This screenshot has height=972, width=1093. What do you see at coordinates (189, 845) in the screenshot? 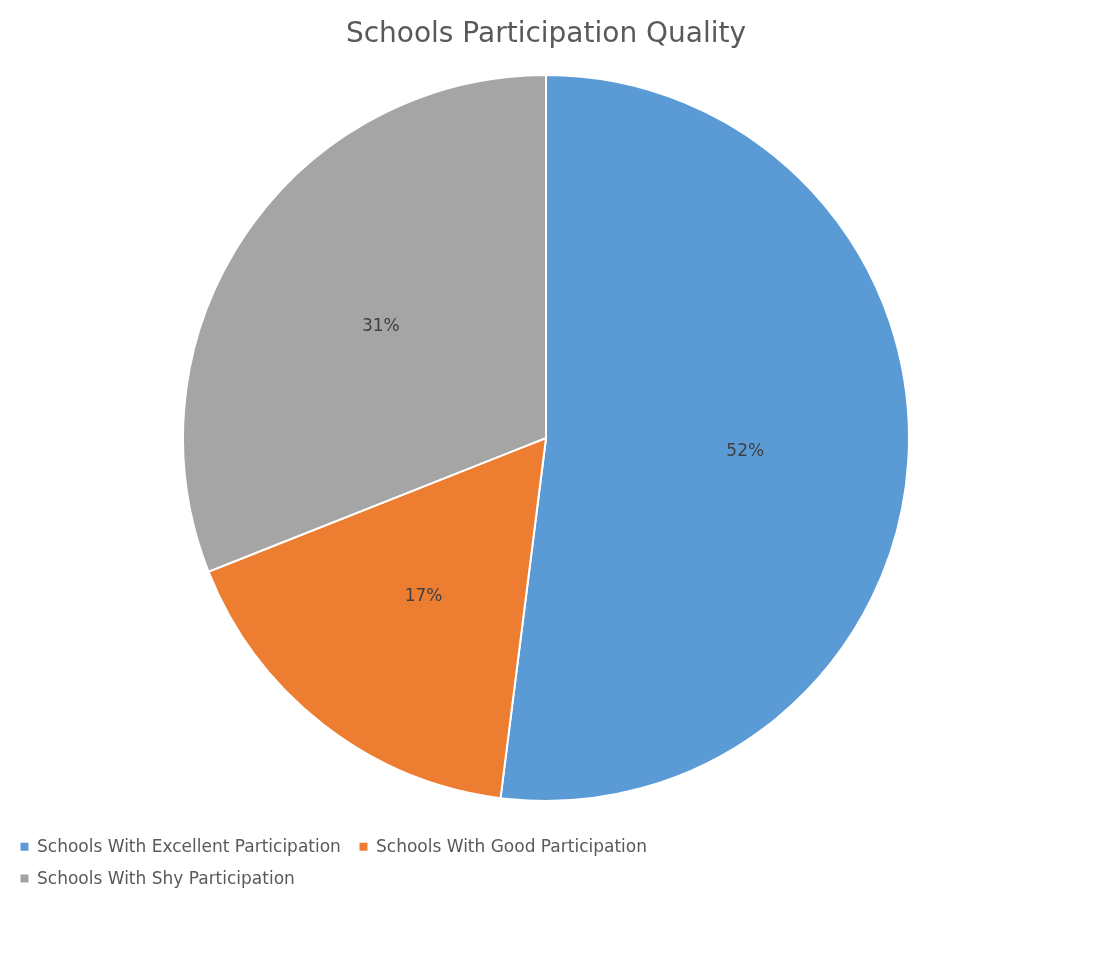
I see `legend-label: Schools With Excellent Participation` at bounding box center [189, 845].